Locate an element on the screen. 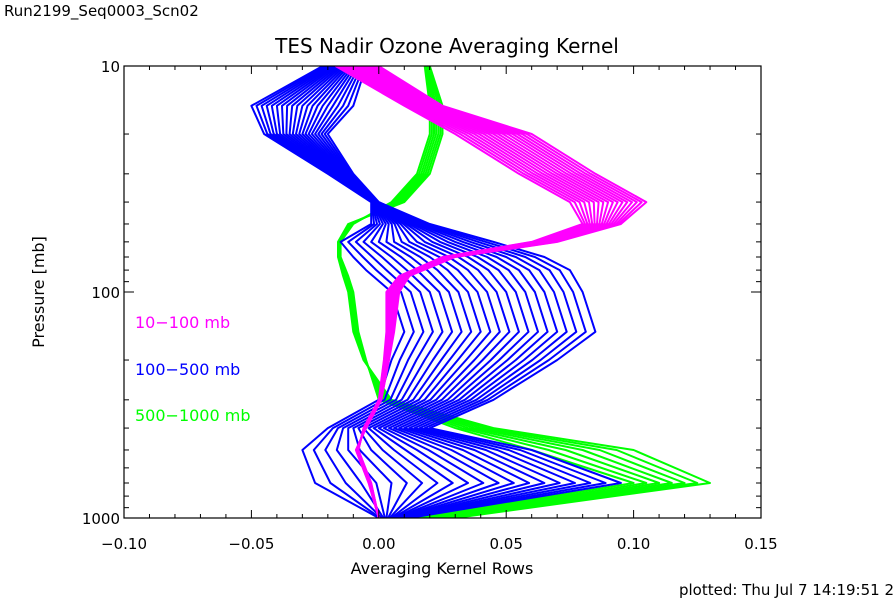 The height and width of the screenshot is (608, 894). x-tick-label: 0.05 is located at coordinates (505, 544).